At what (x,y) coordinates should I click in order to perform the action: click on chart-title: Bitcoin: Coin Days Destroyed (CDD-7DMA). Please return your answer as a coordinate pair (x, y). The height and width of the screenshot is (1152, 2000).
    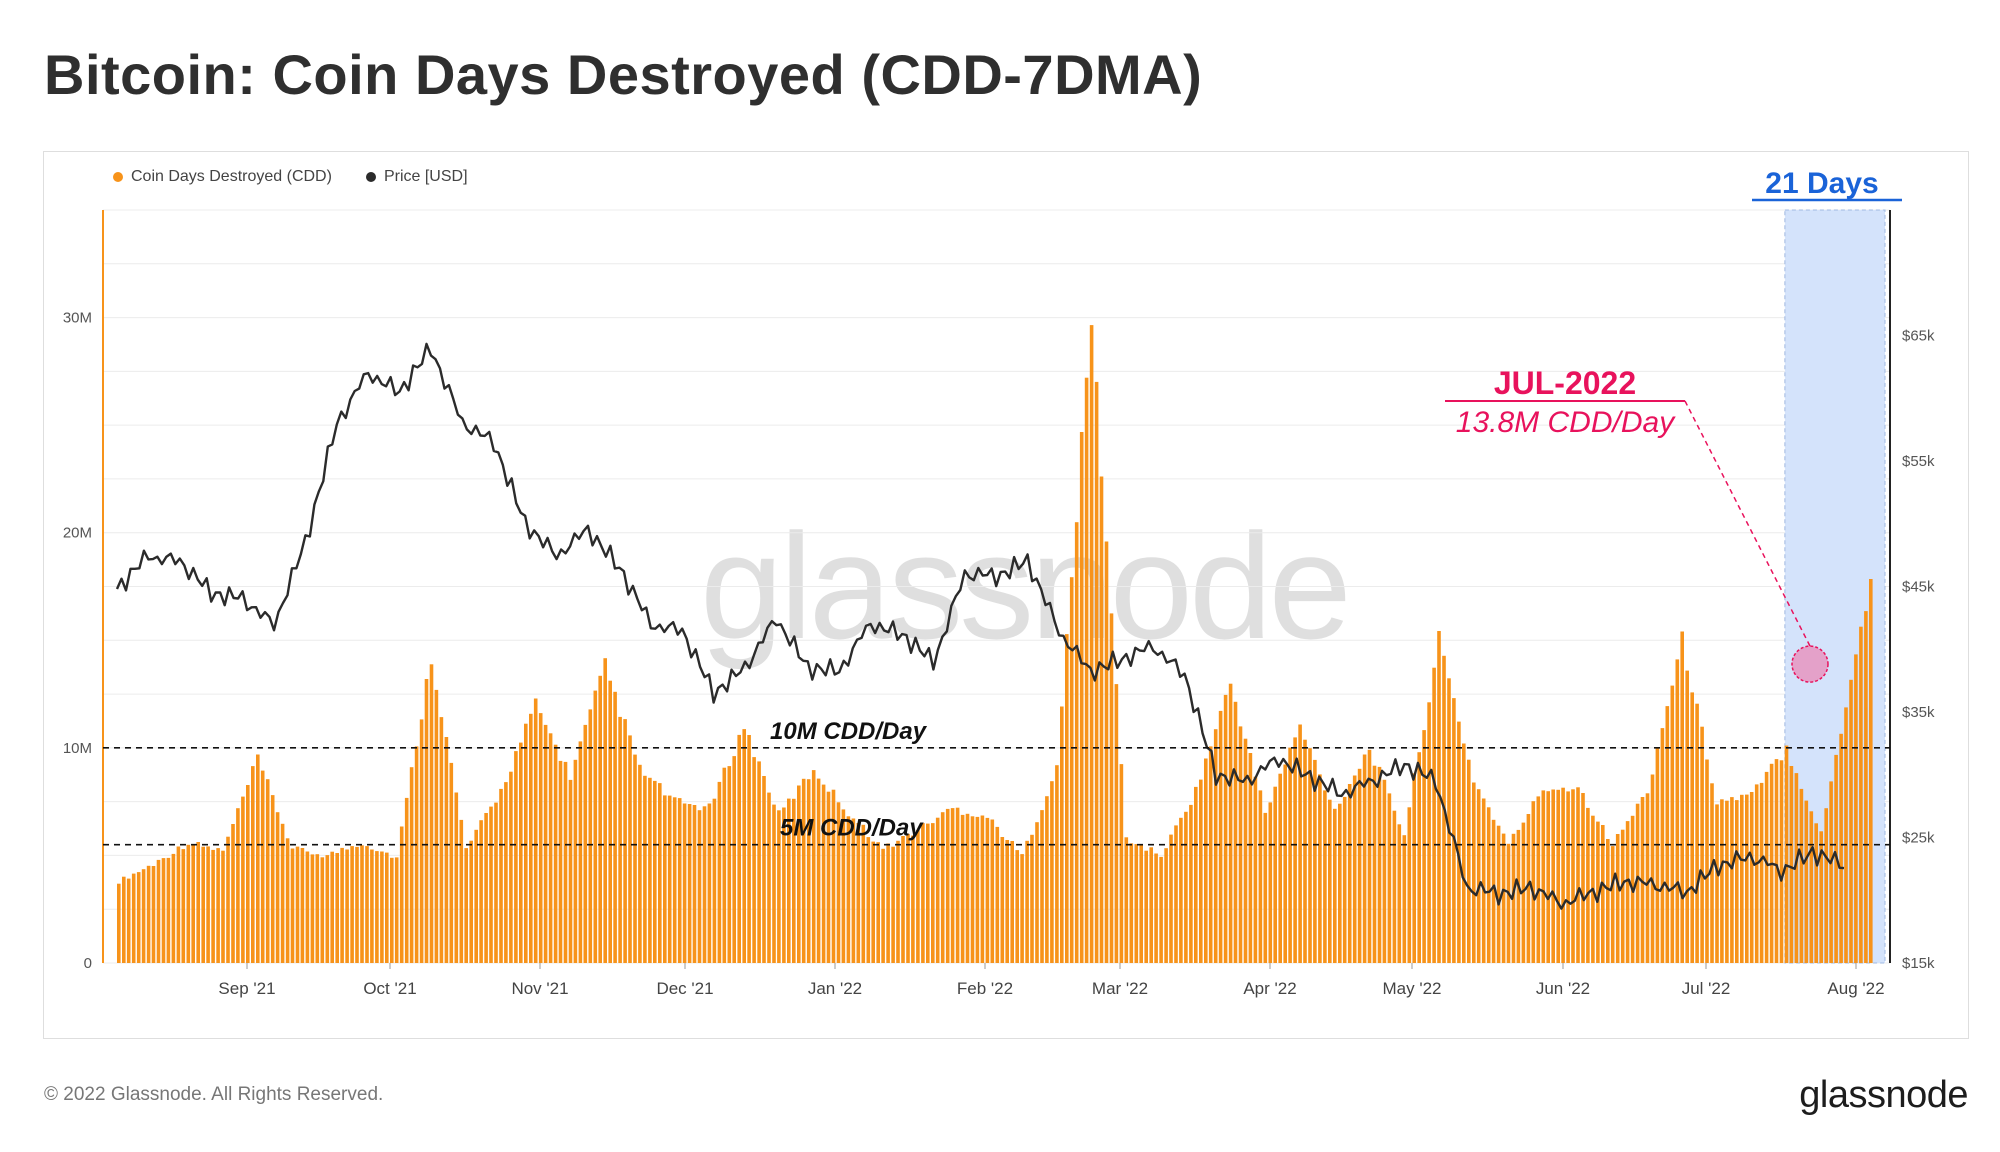
    Looking at the image, I should click on (623, 74).